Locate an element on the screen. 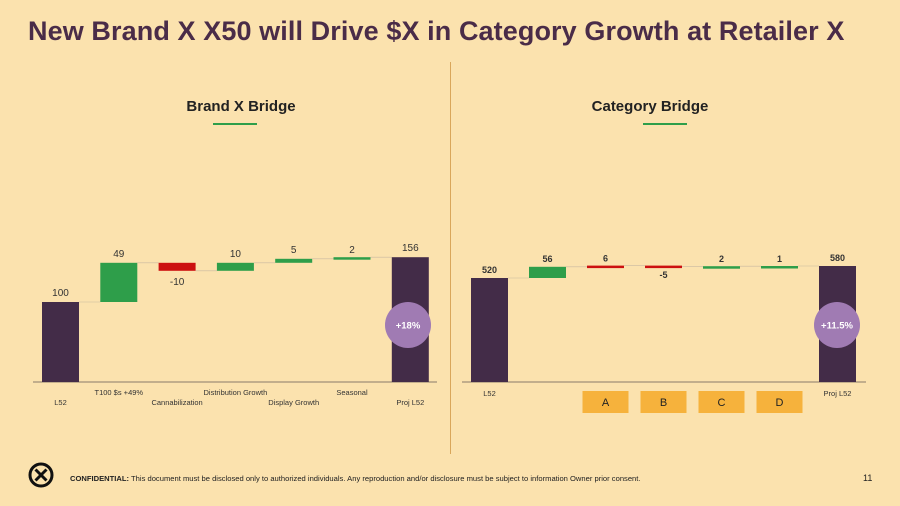 Image resolution: width=900 pixels, height=506 pixels. brand-bridge-title-underline is located at coordinates (235, 124).